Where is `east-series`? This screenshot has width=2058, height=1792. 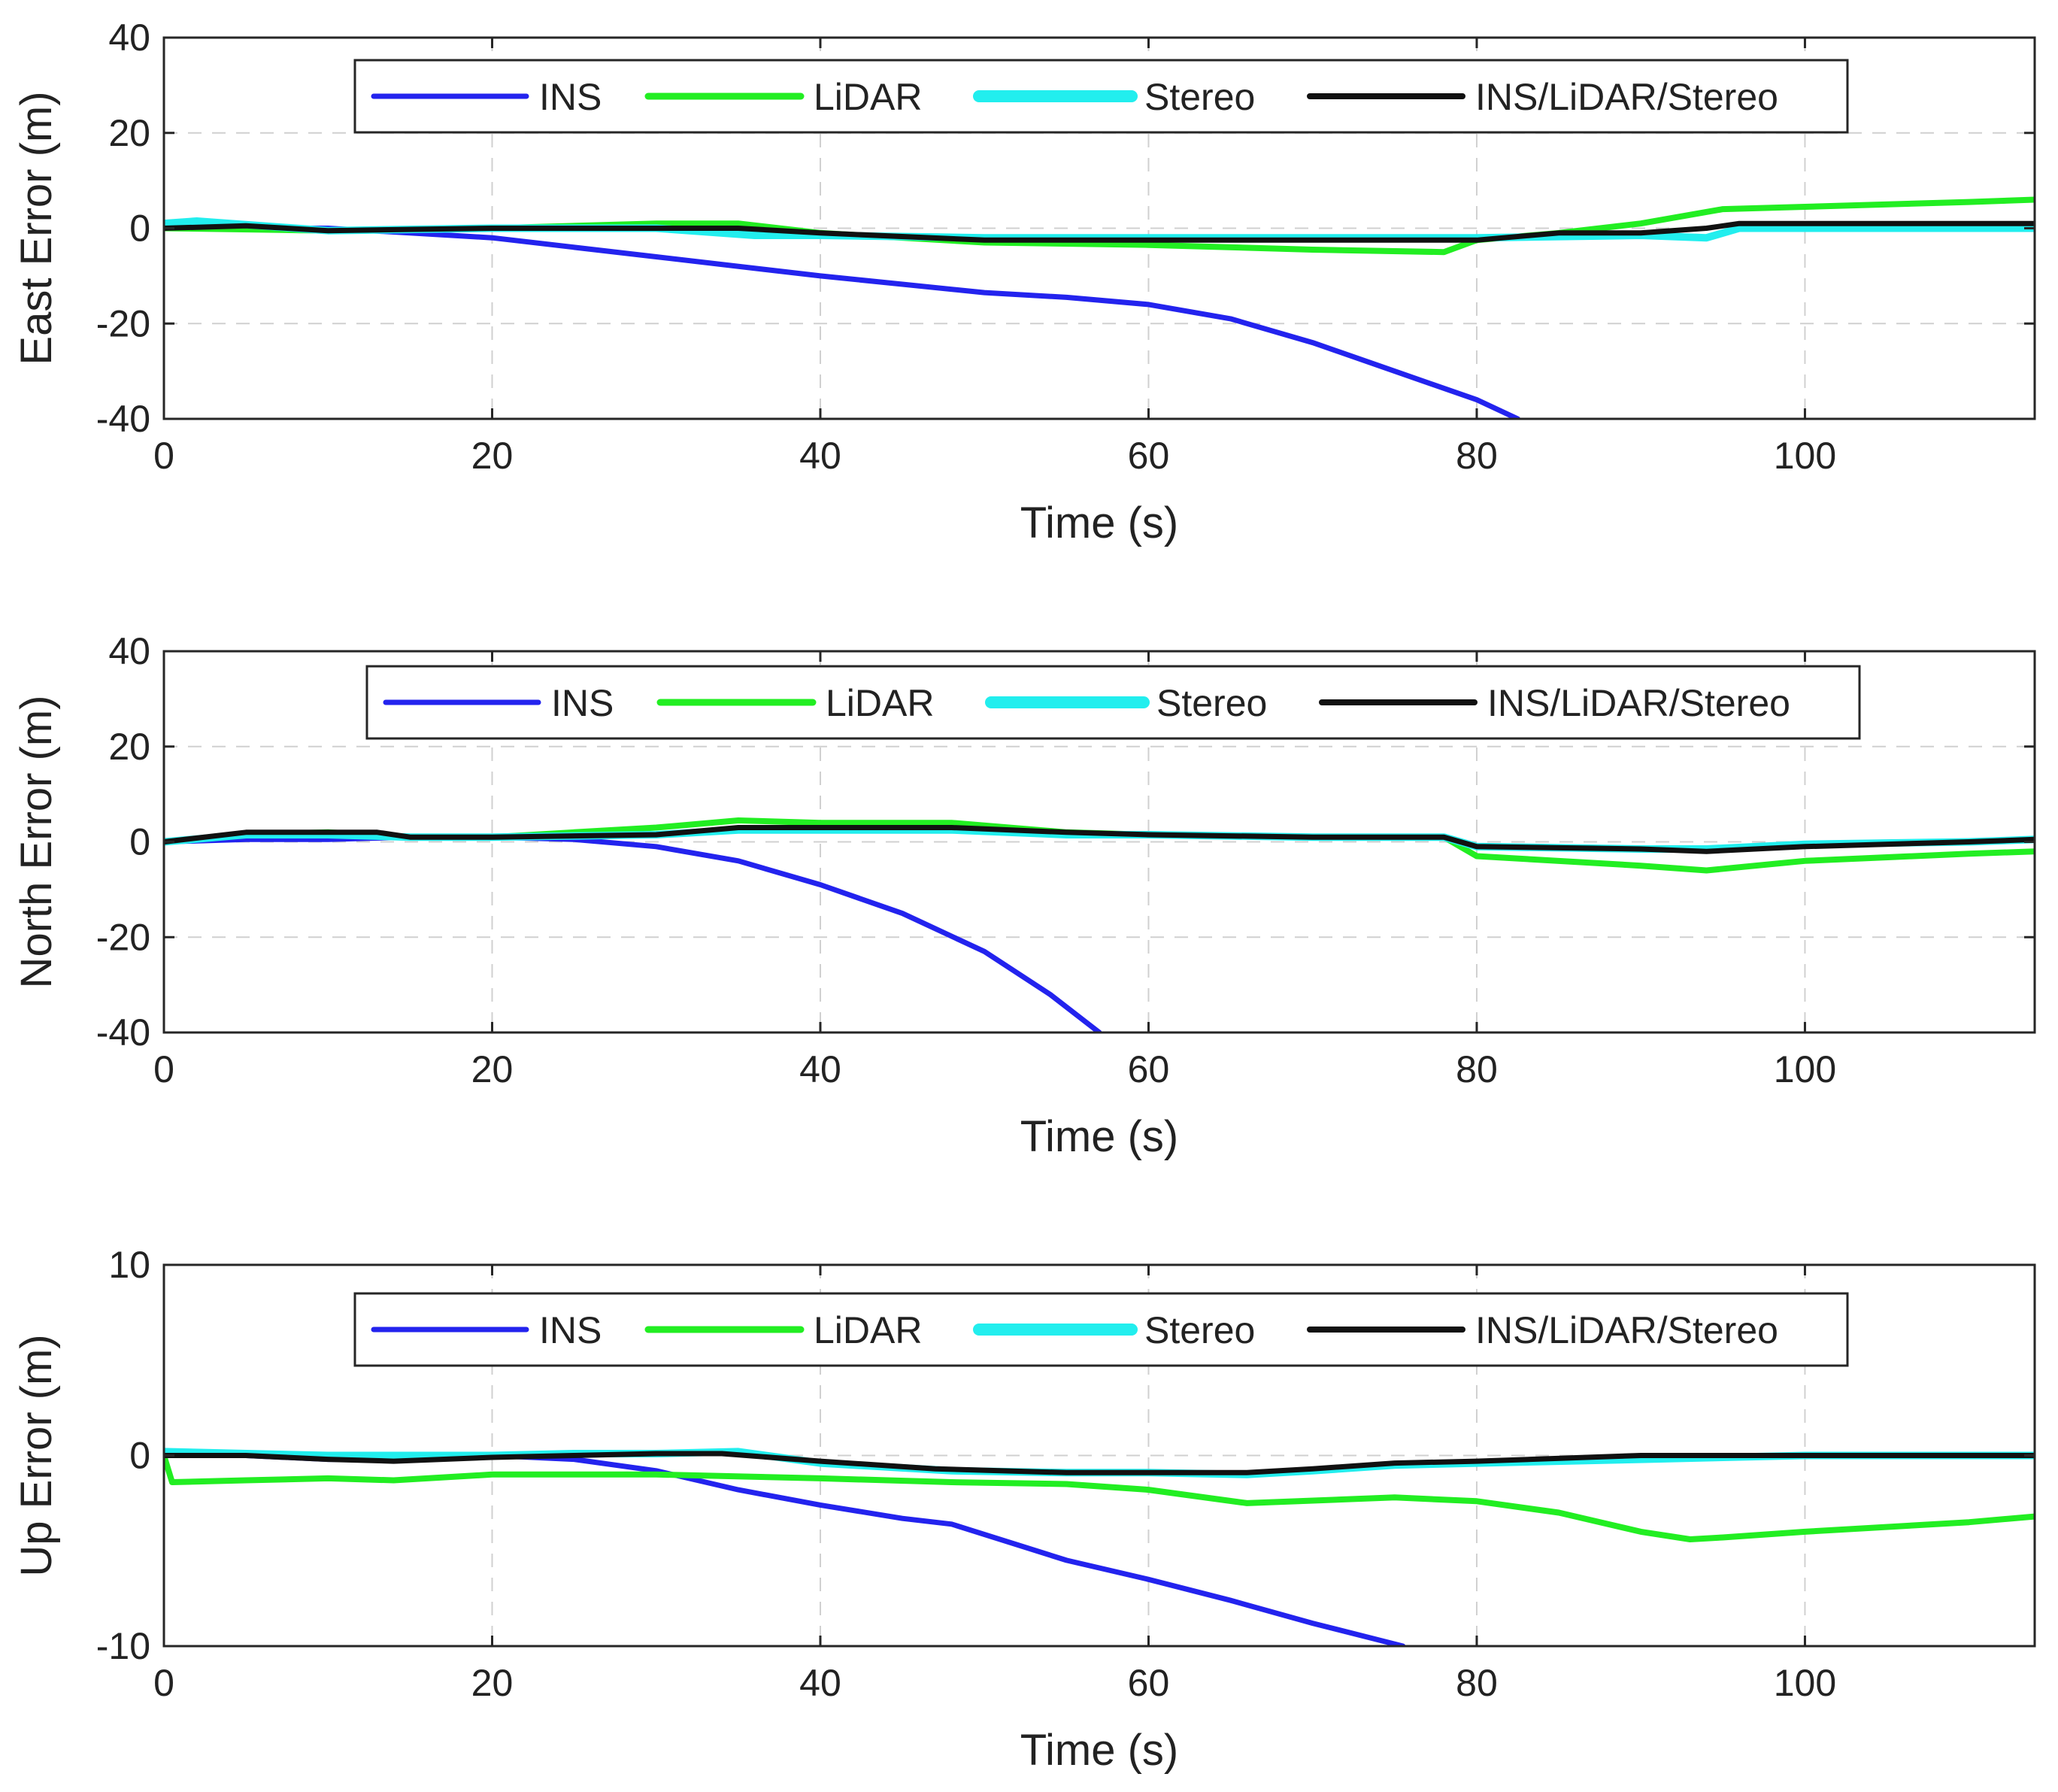 east-series is located at coordinates (1099, 308).